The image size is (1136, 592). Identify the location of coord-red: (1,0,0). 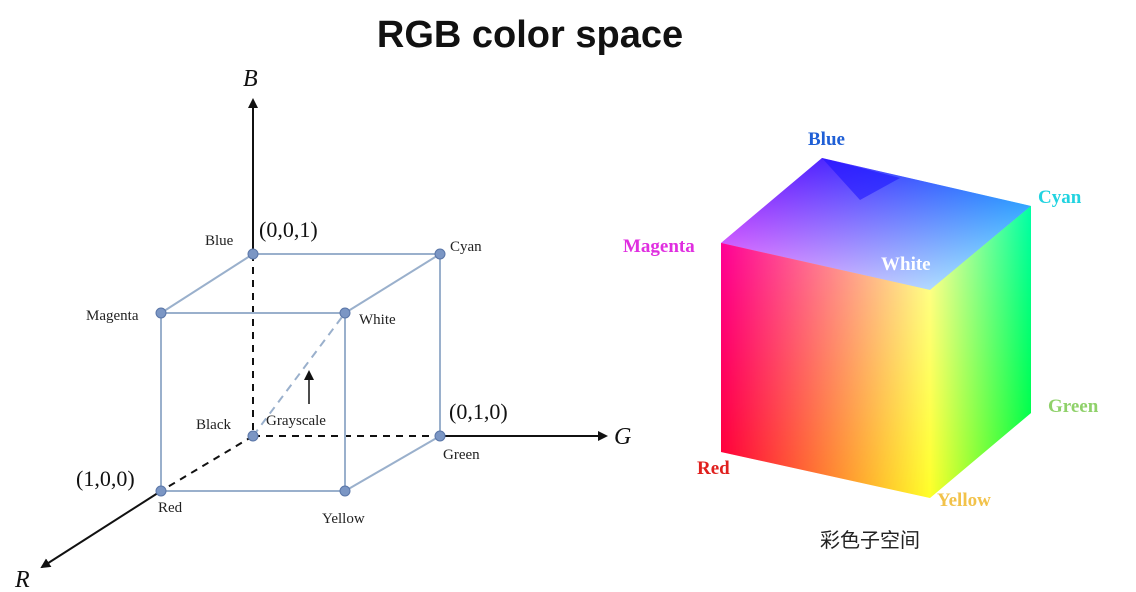
(105, 478).